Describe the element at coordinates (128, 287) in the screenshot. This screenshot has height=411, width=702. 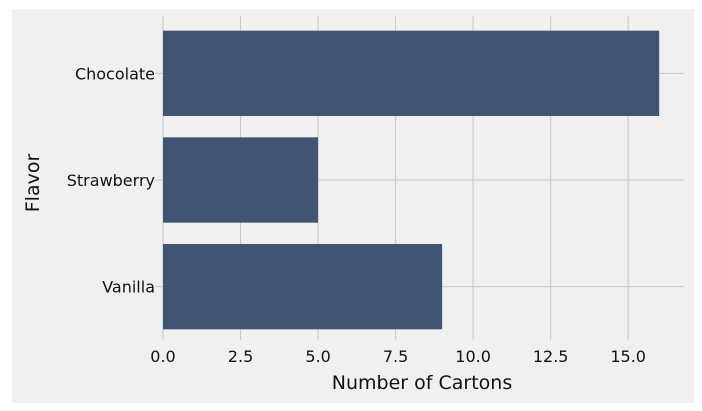
I see `y-tick-label: Vanilla` at that location.